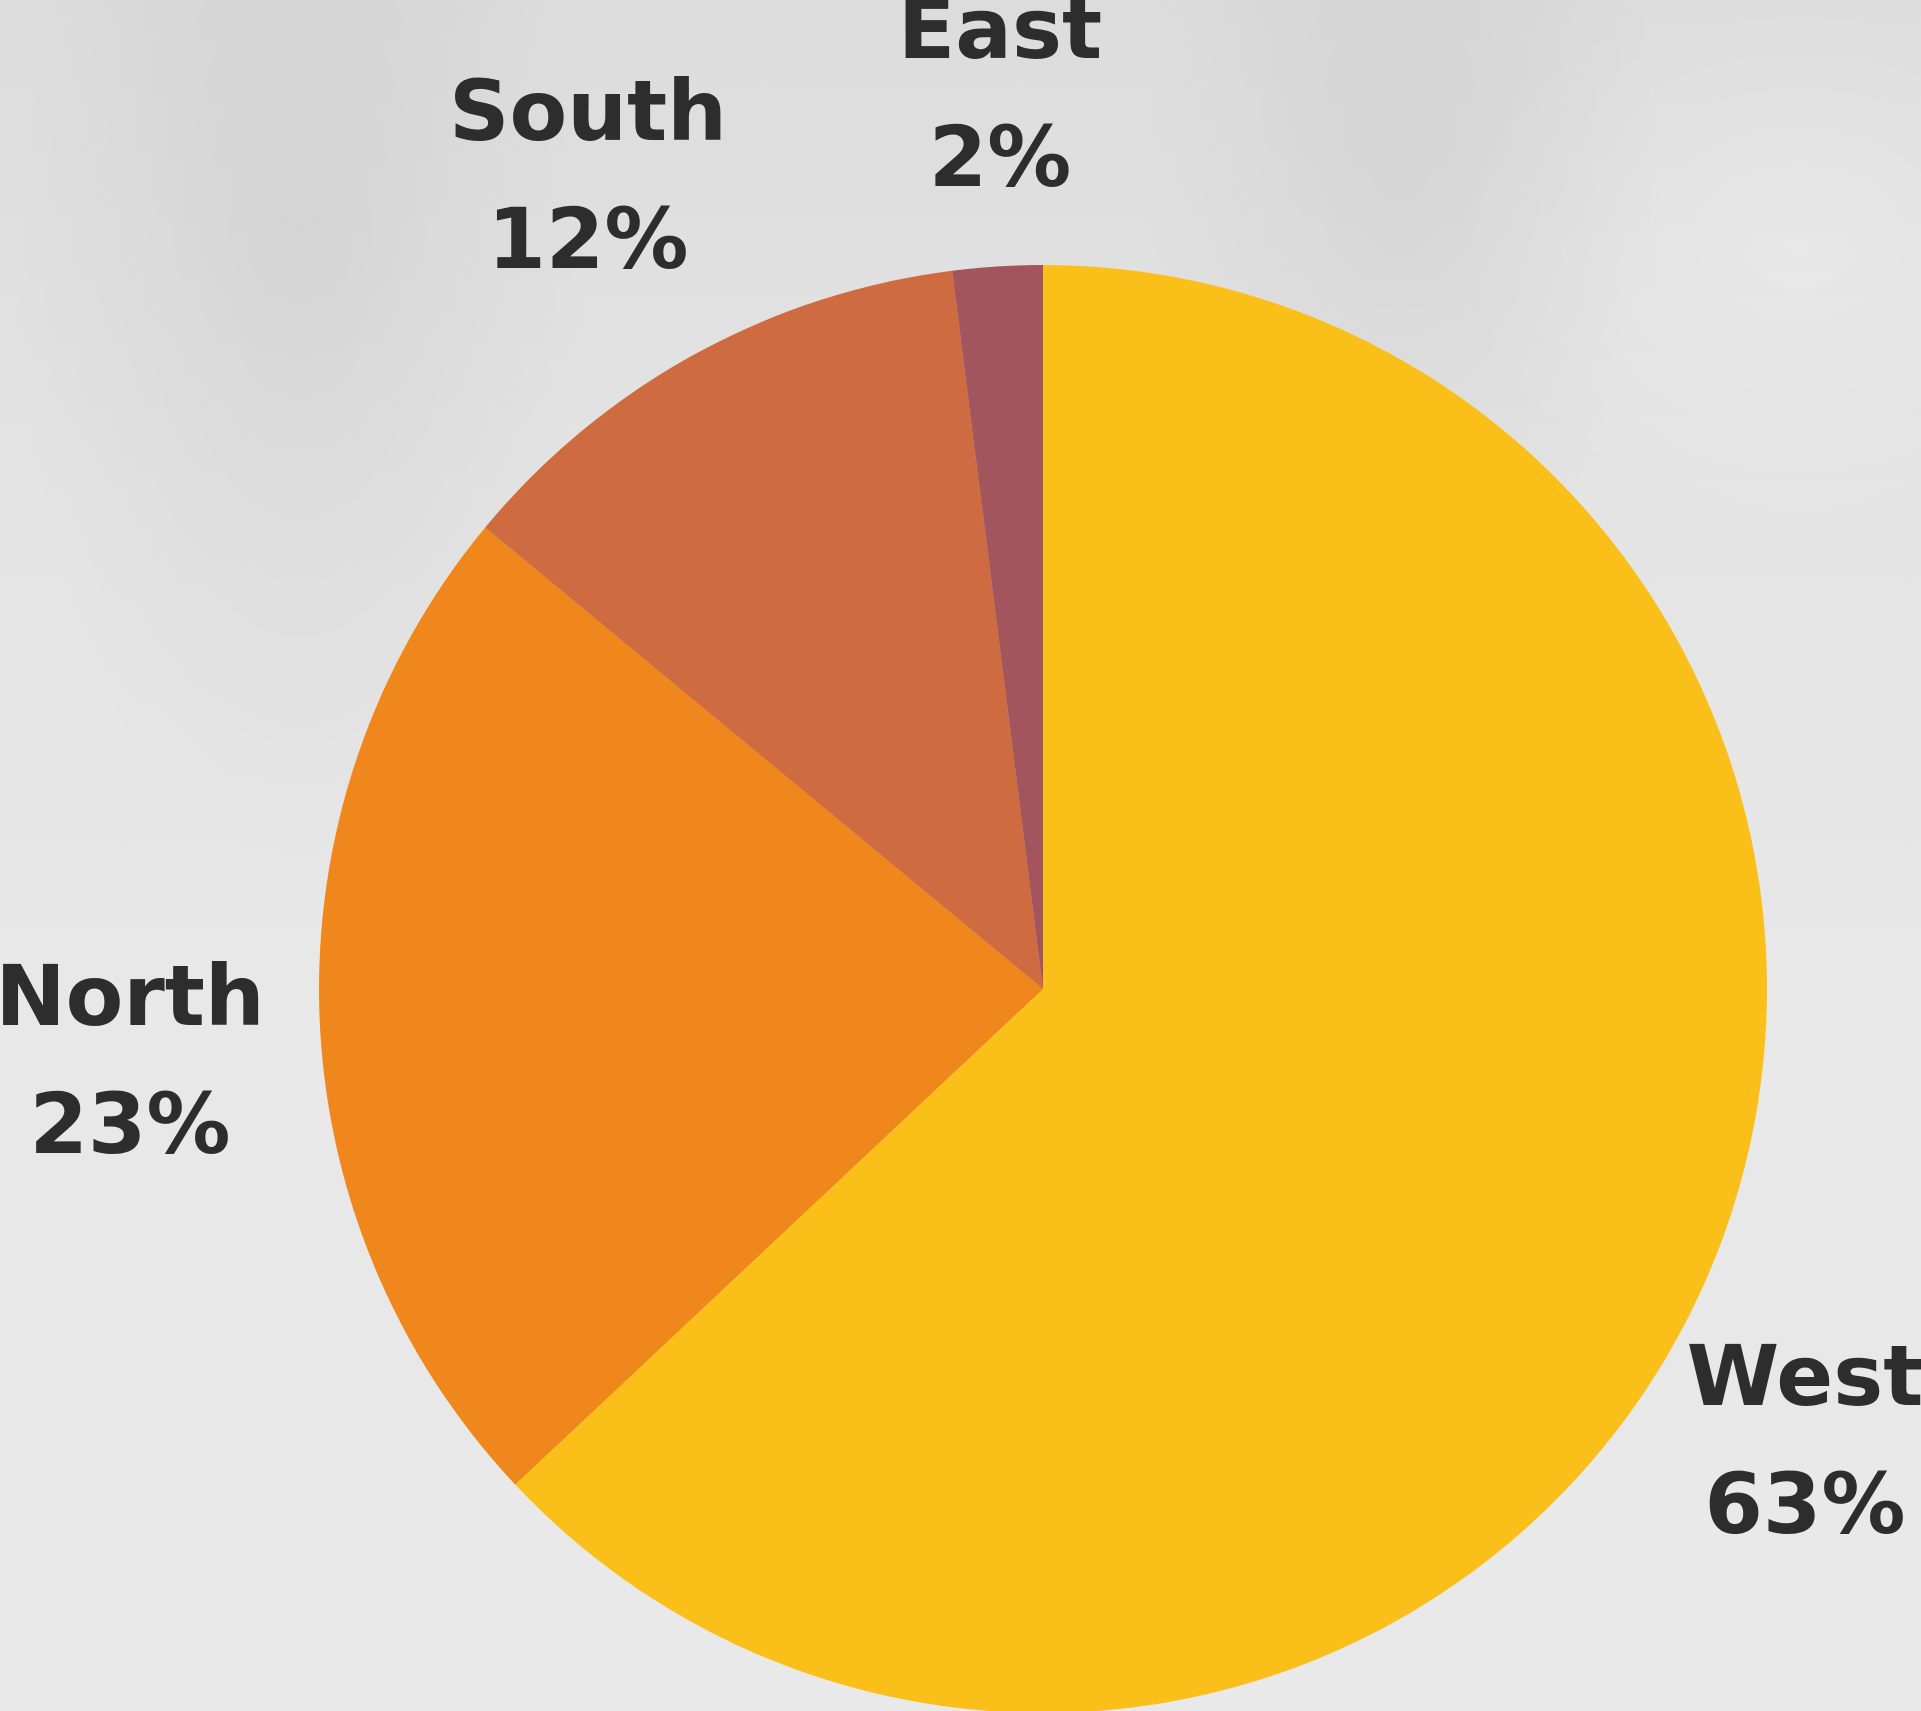 The image size is (1921, 1711). What do you see at coordinates (1804, 1504) in the screenshot?
I see `slice-value-west: 63%` at bounding box center [1804, 1504].